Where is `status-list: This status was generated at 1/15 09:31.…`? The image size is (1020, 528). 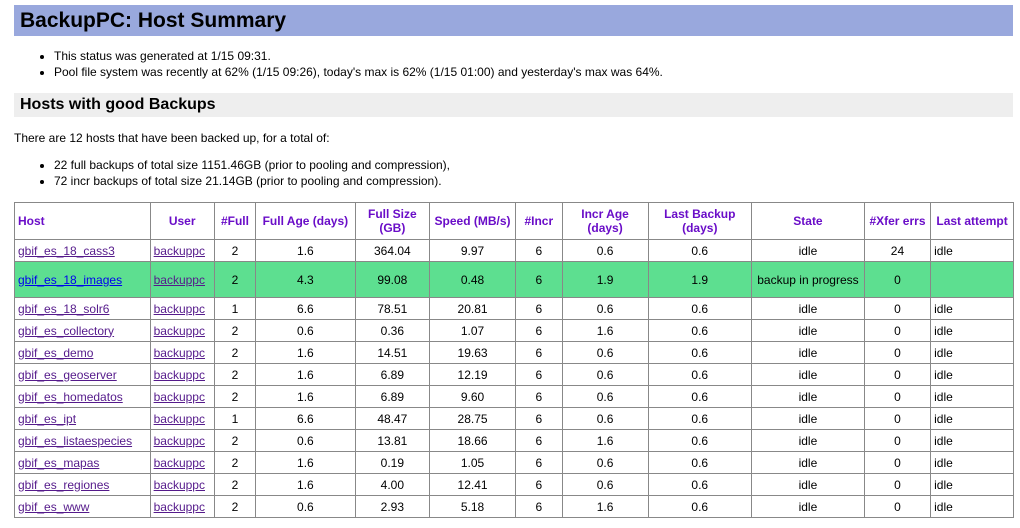
status-list: This status was generated at 1/15 09:31.… is located at coordinates (514, 64).